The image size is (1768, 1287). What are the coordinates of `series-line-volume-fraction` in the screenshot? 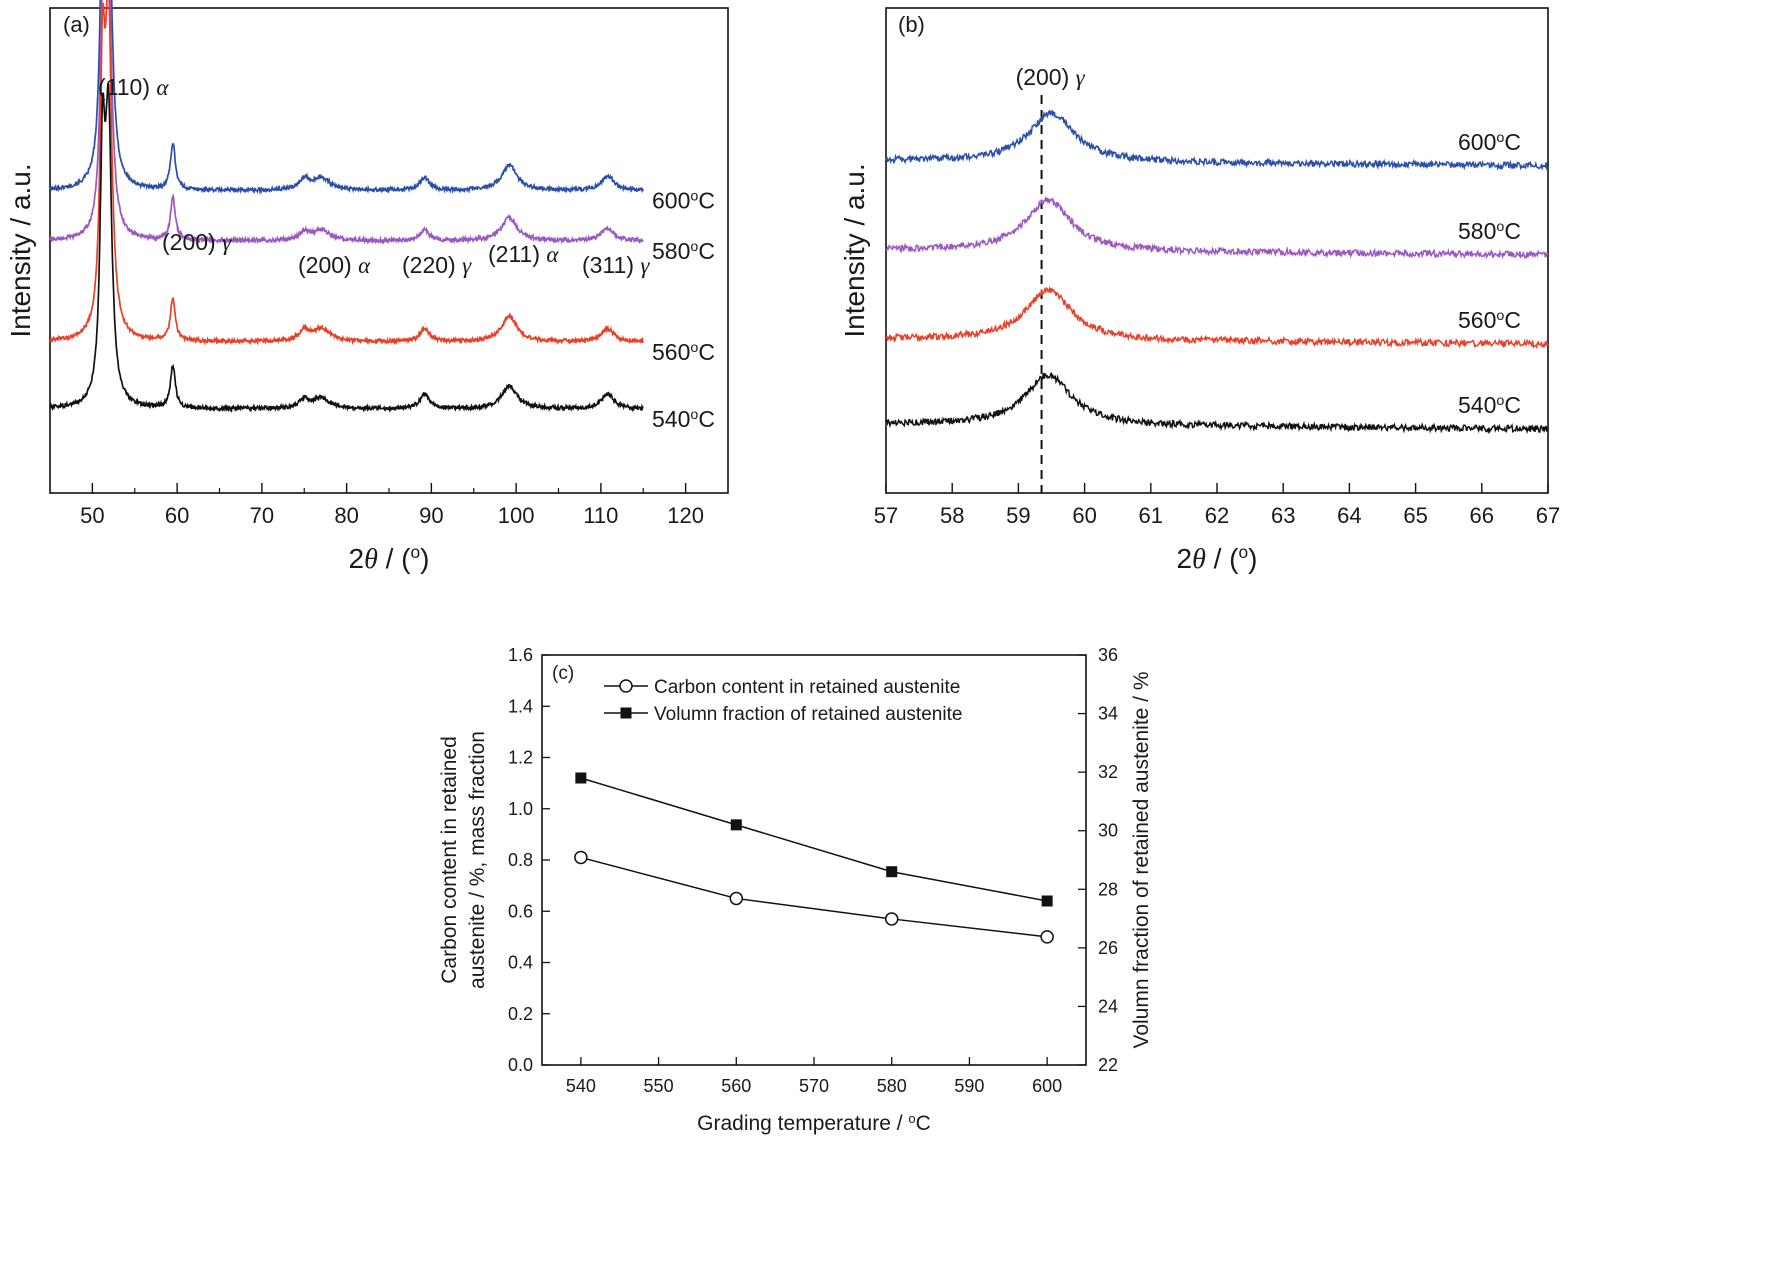 It's located at (814, 839).